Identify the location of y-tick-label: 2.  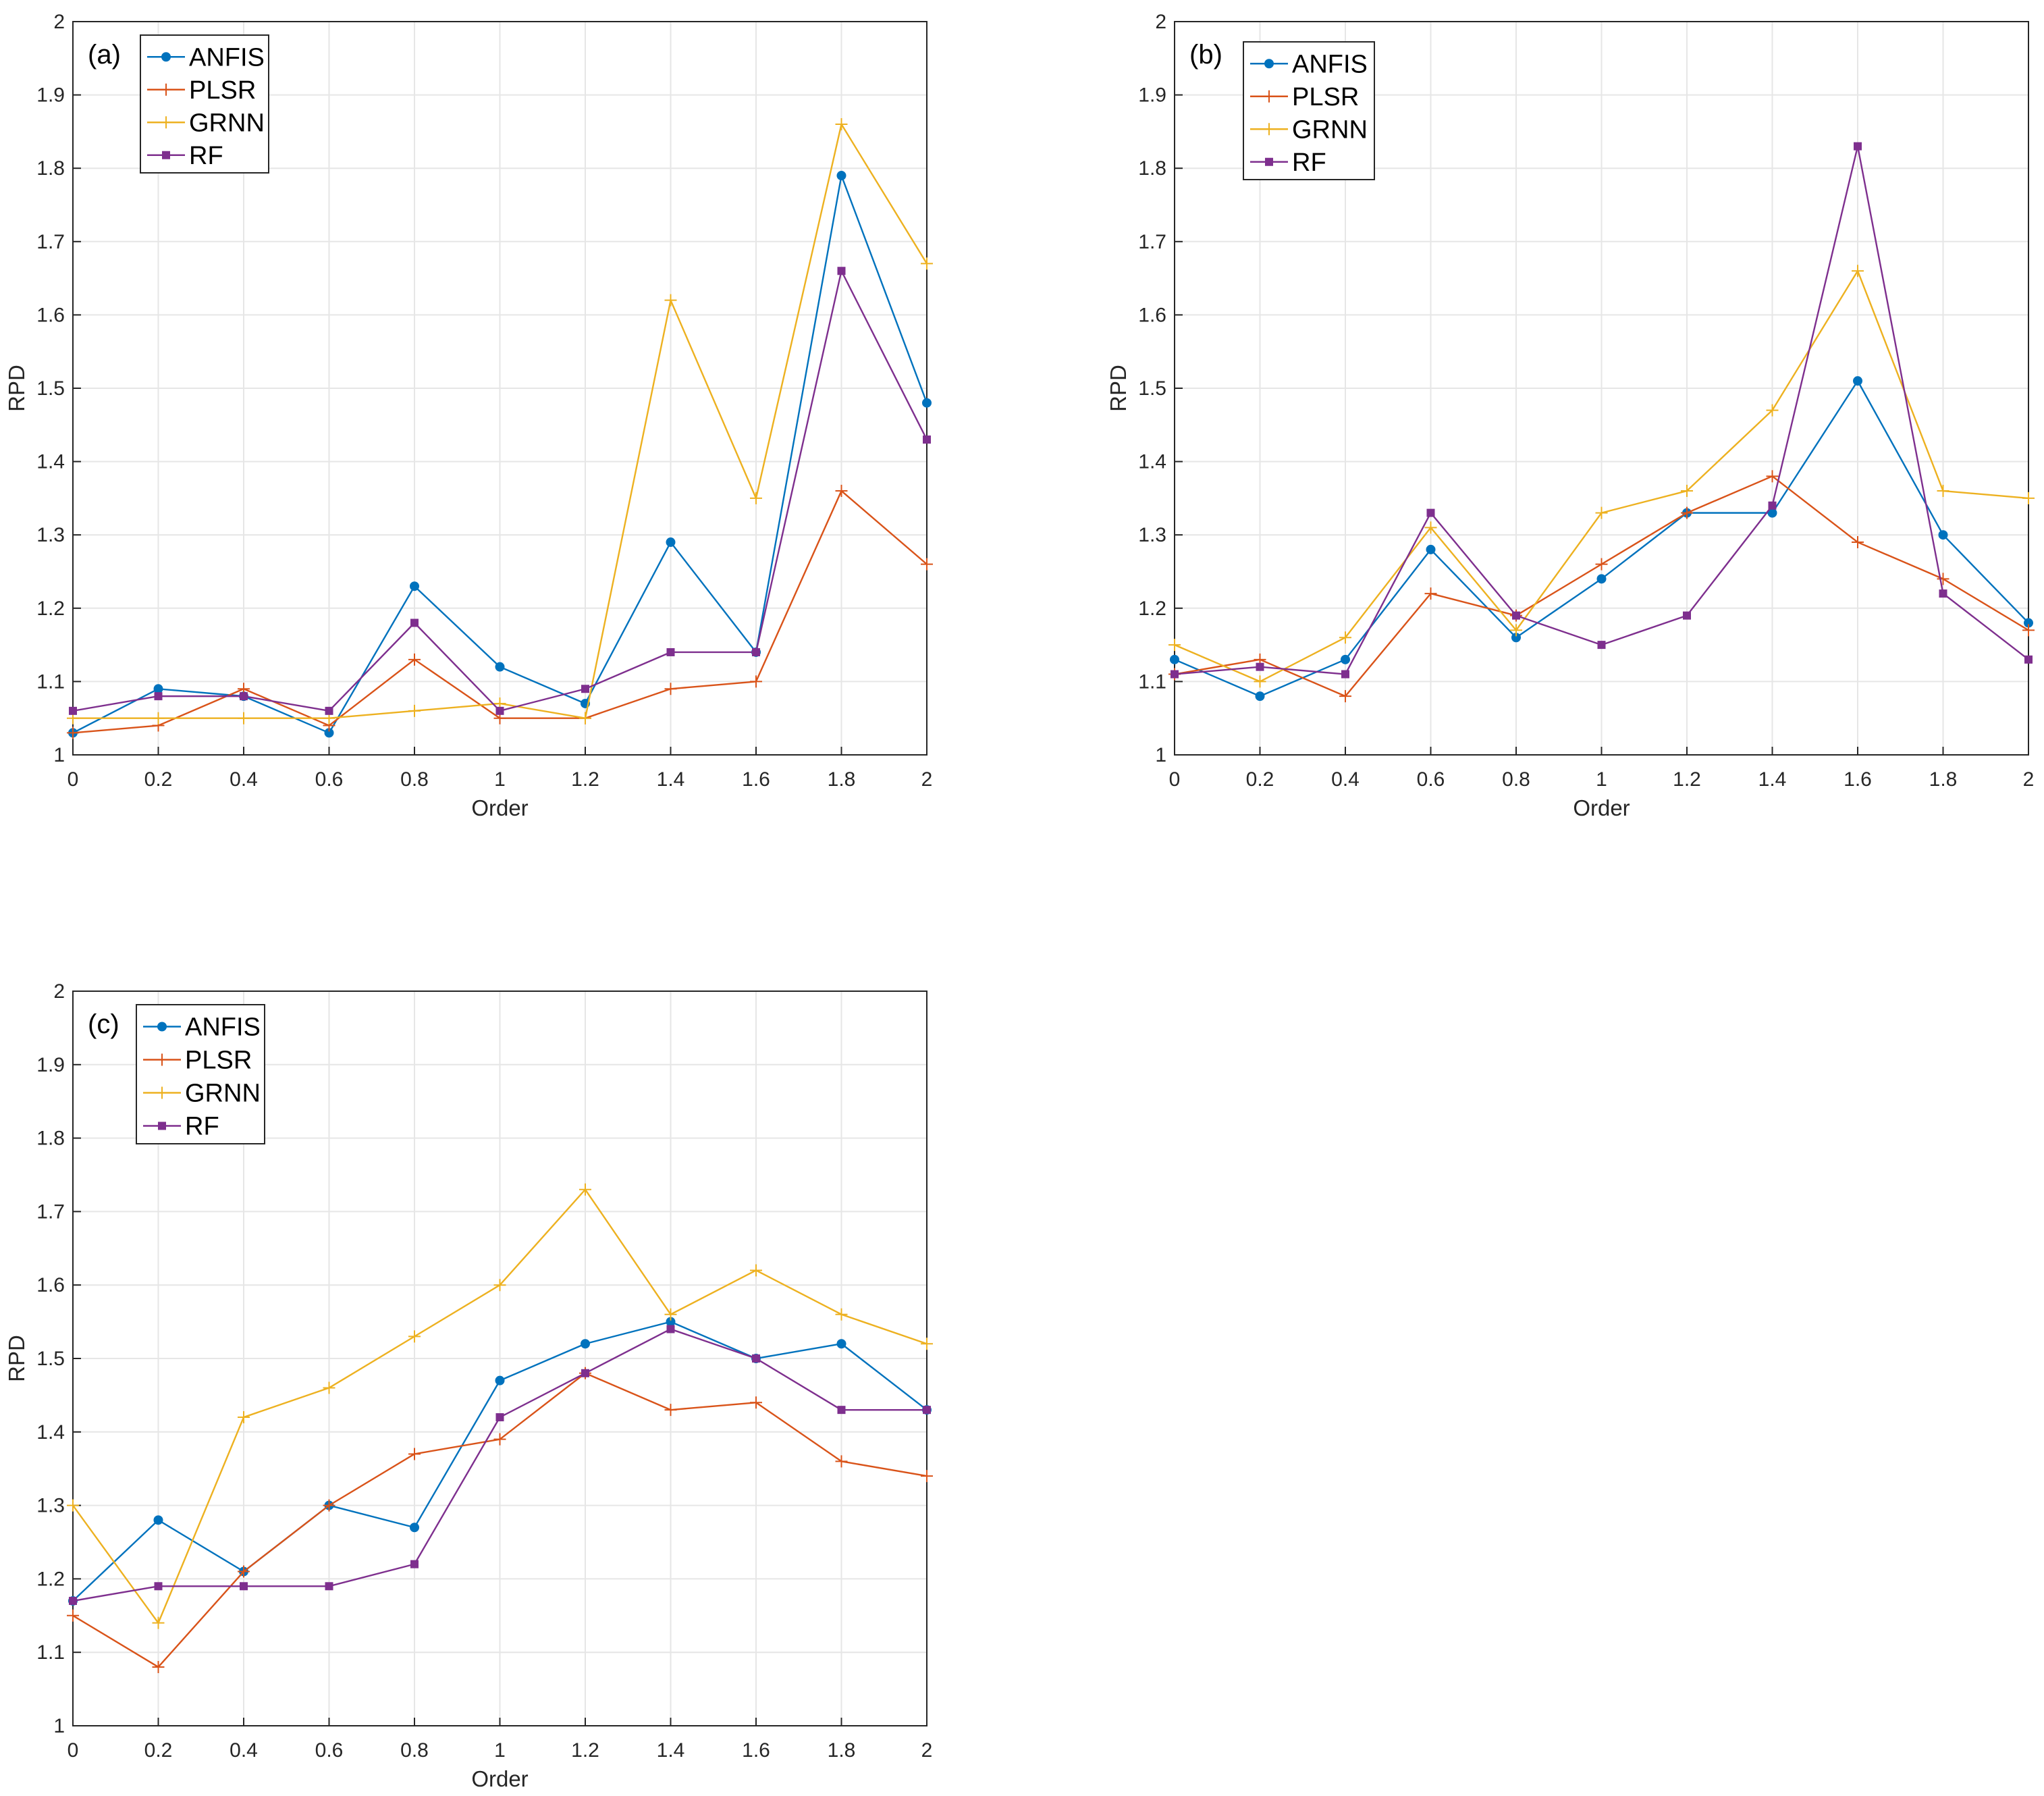
(59, 22).